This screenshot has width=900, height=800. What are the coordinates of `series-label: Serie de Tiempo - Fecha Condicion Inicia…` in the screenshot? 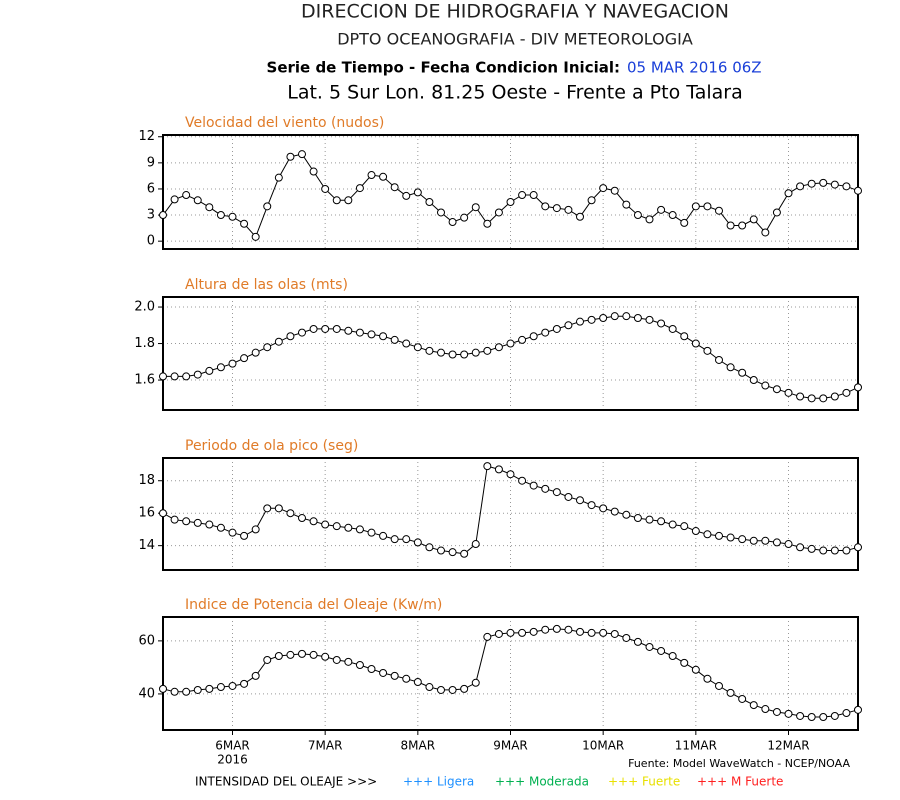 It's located at (443, 68).